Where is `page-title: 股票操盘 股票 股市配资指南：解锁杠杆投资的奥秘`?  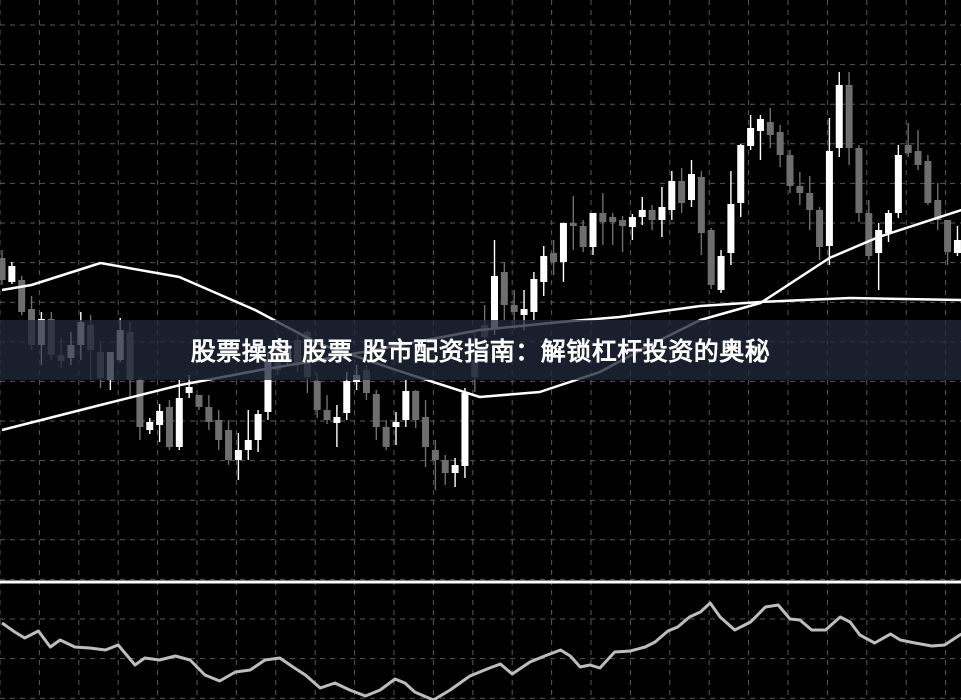
page-title: 股票操盘 股票 股市配资指南：解锁杠杆投资的奥秘 is located at coordinates (480, 351).